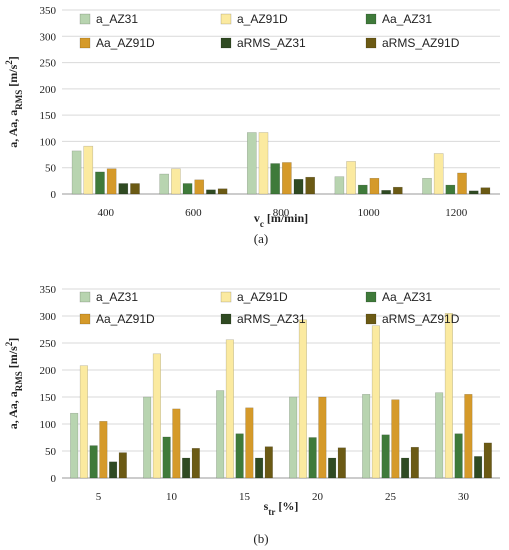 The image size is (509, 550). What do you see at coordinates (464, 497) in the screenshot?
I see `x-tick-label: 30` at bounding box center [464, 497].